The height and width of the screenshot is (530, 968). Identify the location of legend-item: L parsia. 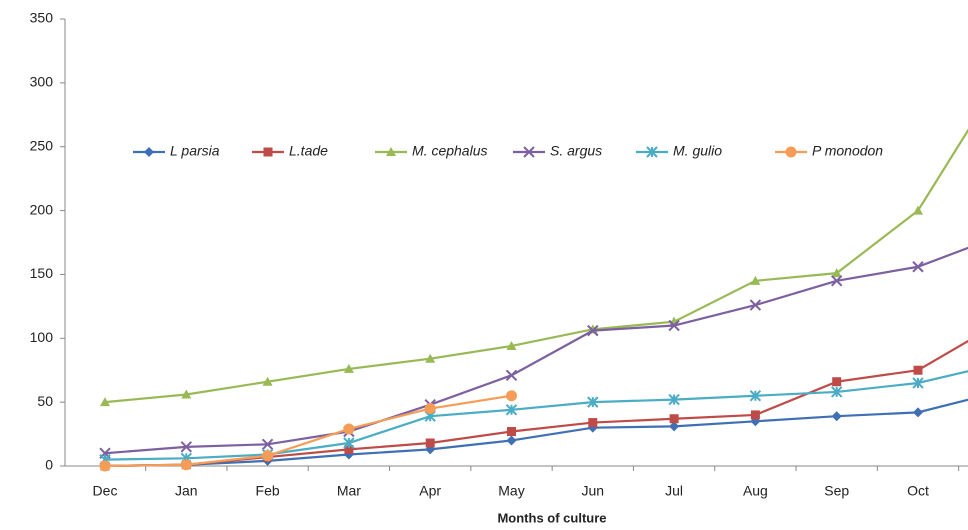
(176, 151).